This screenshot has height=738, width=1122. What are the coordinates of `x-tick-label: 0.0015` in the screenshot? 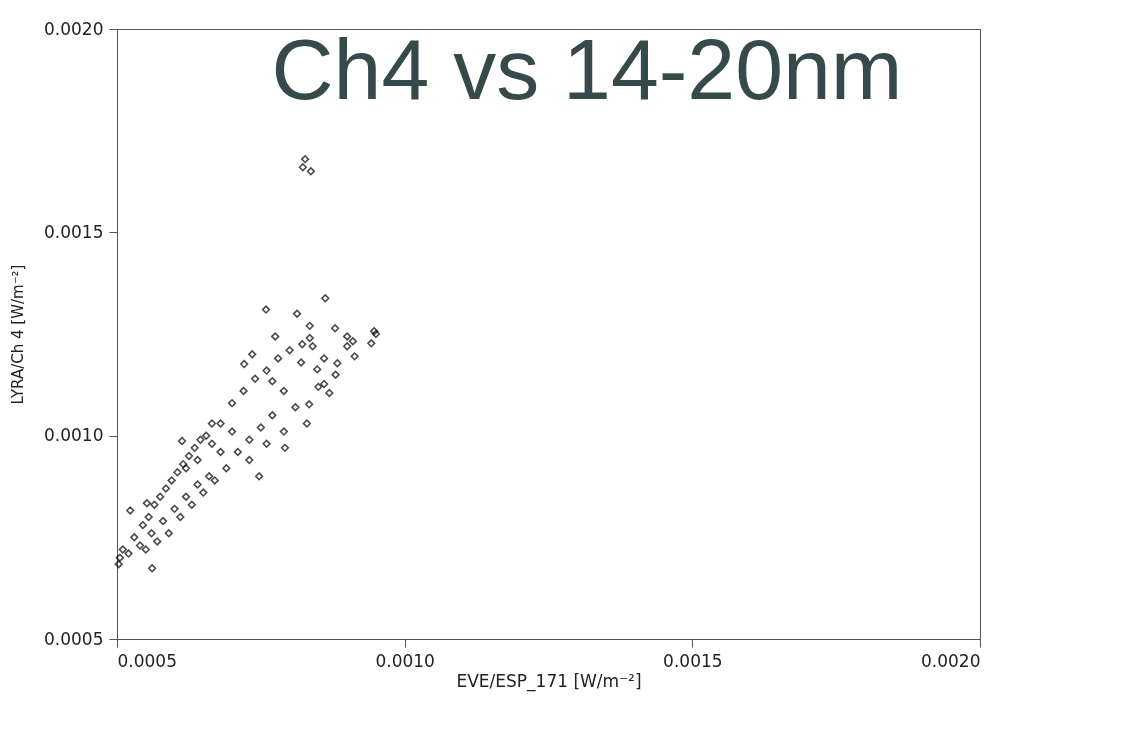 It's located at (693, 660).